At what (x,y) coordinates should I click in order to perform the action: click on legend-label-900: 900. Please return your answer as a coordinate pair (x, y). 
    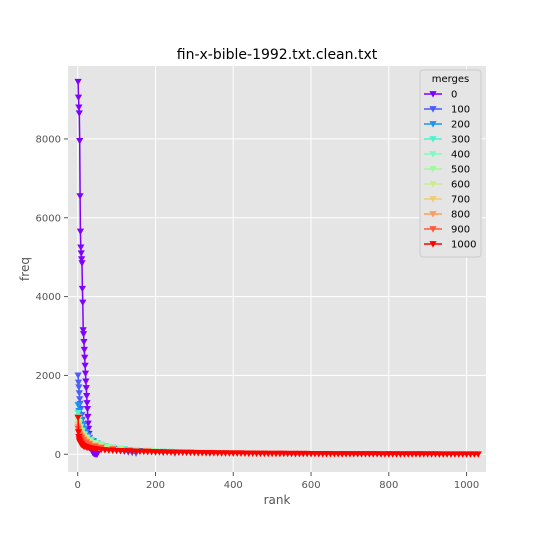
    Looking at the image, I should click on (460, 230).